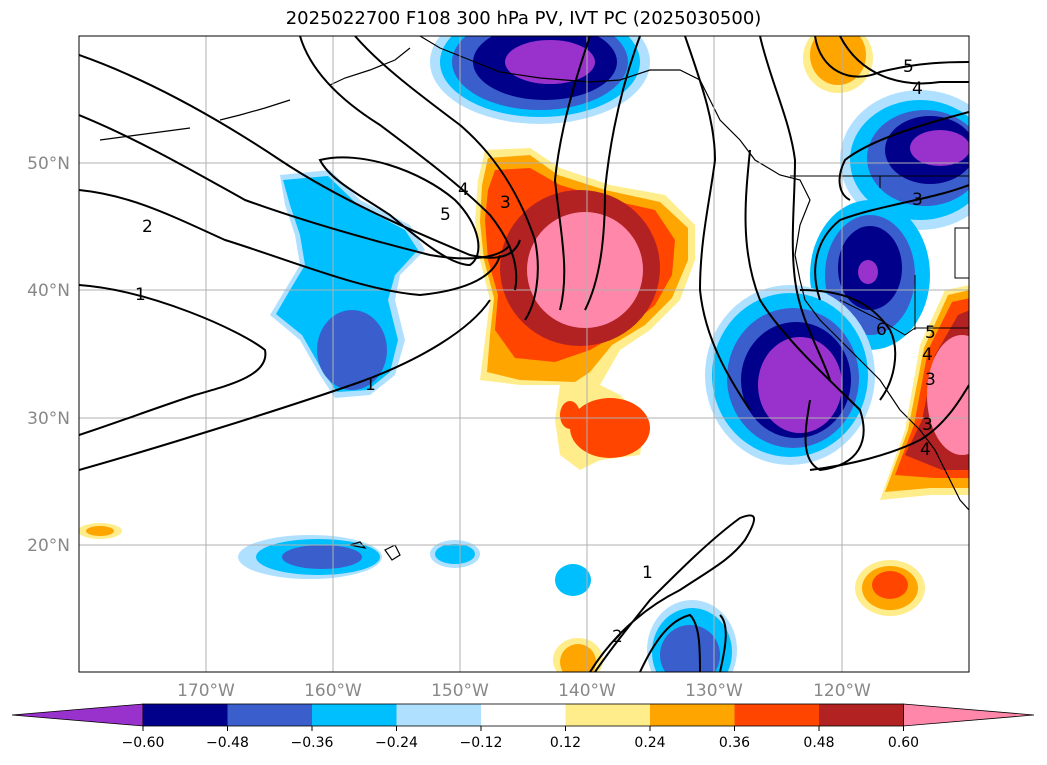  I want to click on positive-anomaly-small, so click(341, 597).